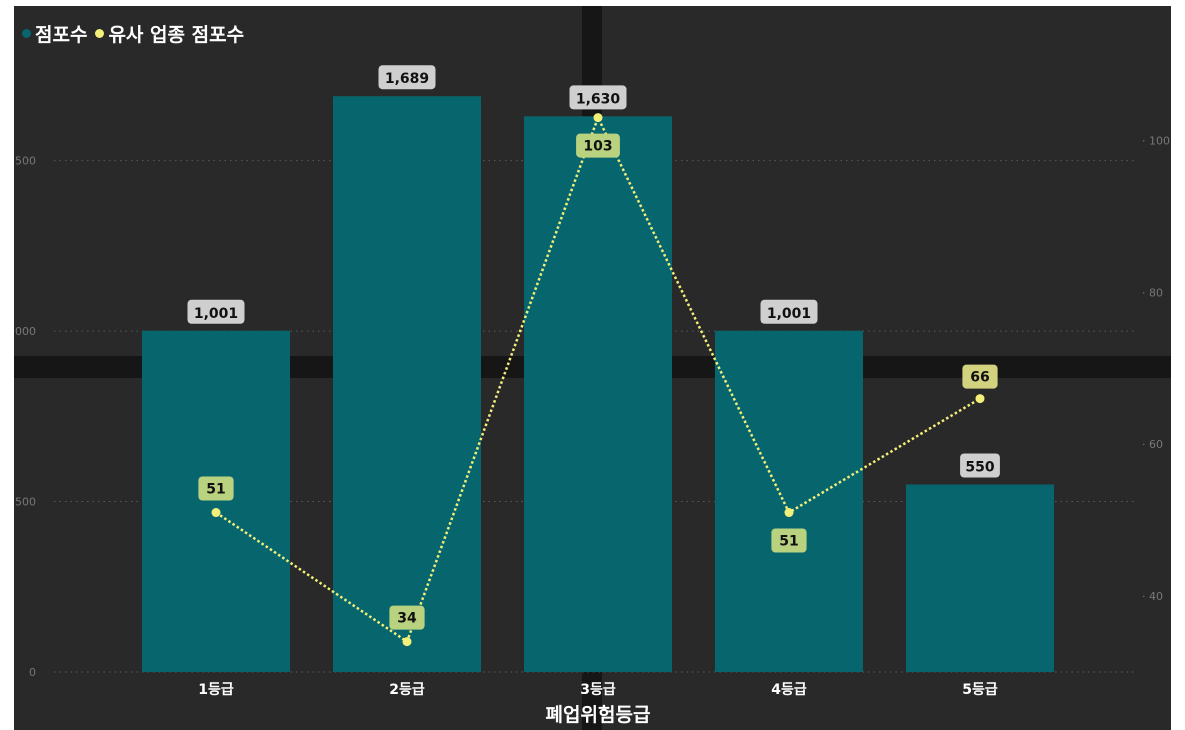  I want to click on bar-data-label: 1,689, so click(407, 77).